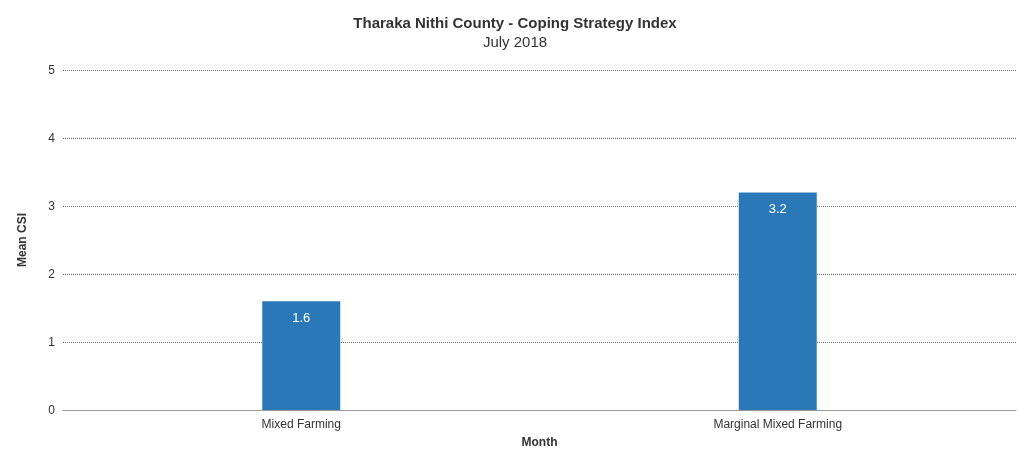 This screenshot has width=1030, height=461. Describe the element at coordinates (52, 274) in the screenshot. I see `y-tick-label: 2` at that location.